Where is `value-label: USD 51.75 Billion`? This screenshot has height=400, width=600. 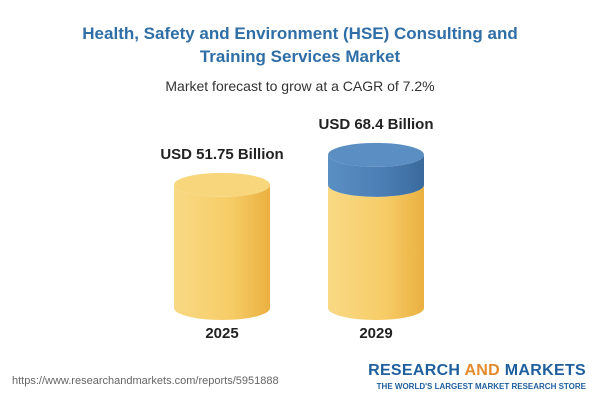 value-label: USD 51.75 Billion is located at coordinates (221, 154).